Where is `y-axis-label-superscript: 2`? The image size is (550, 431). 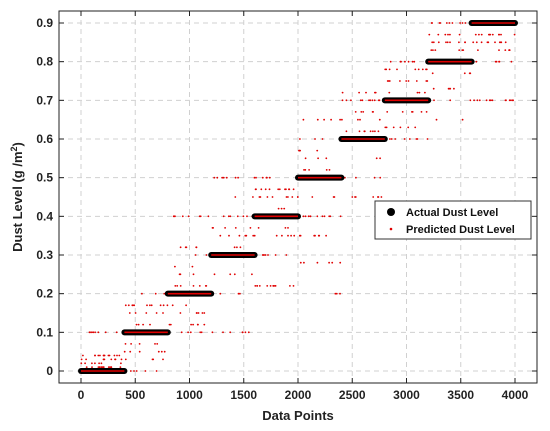
y-axis-label-superscript: 2 is located at coordinates (14, 148).